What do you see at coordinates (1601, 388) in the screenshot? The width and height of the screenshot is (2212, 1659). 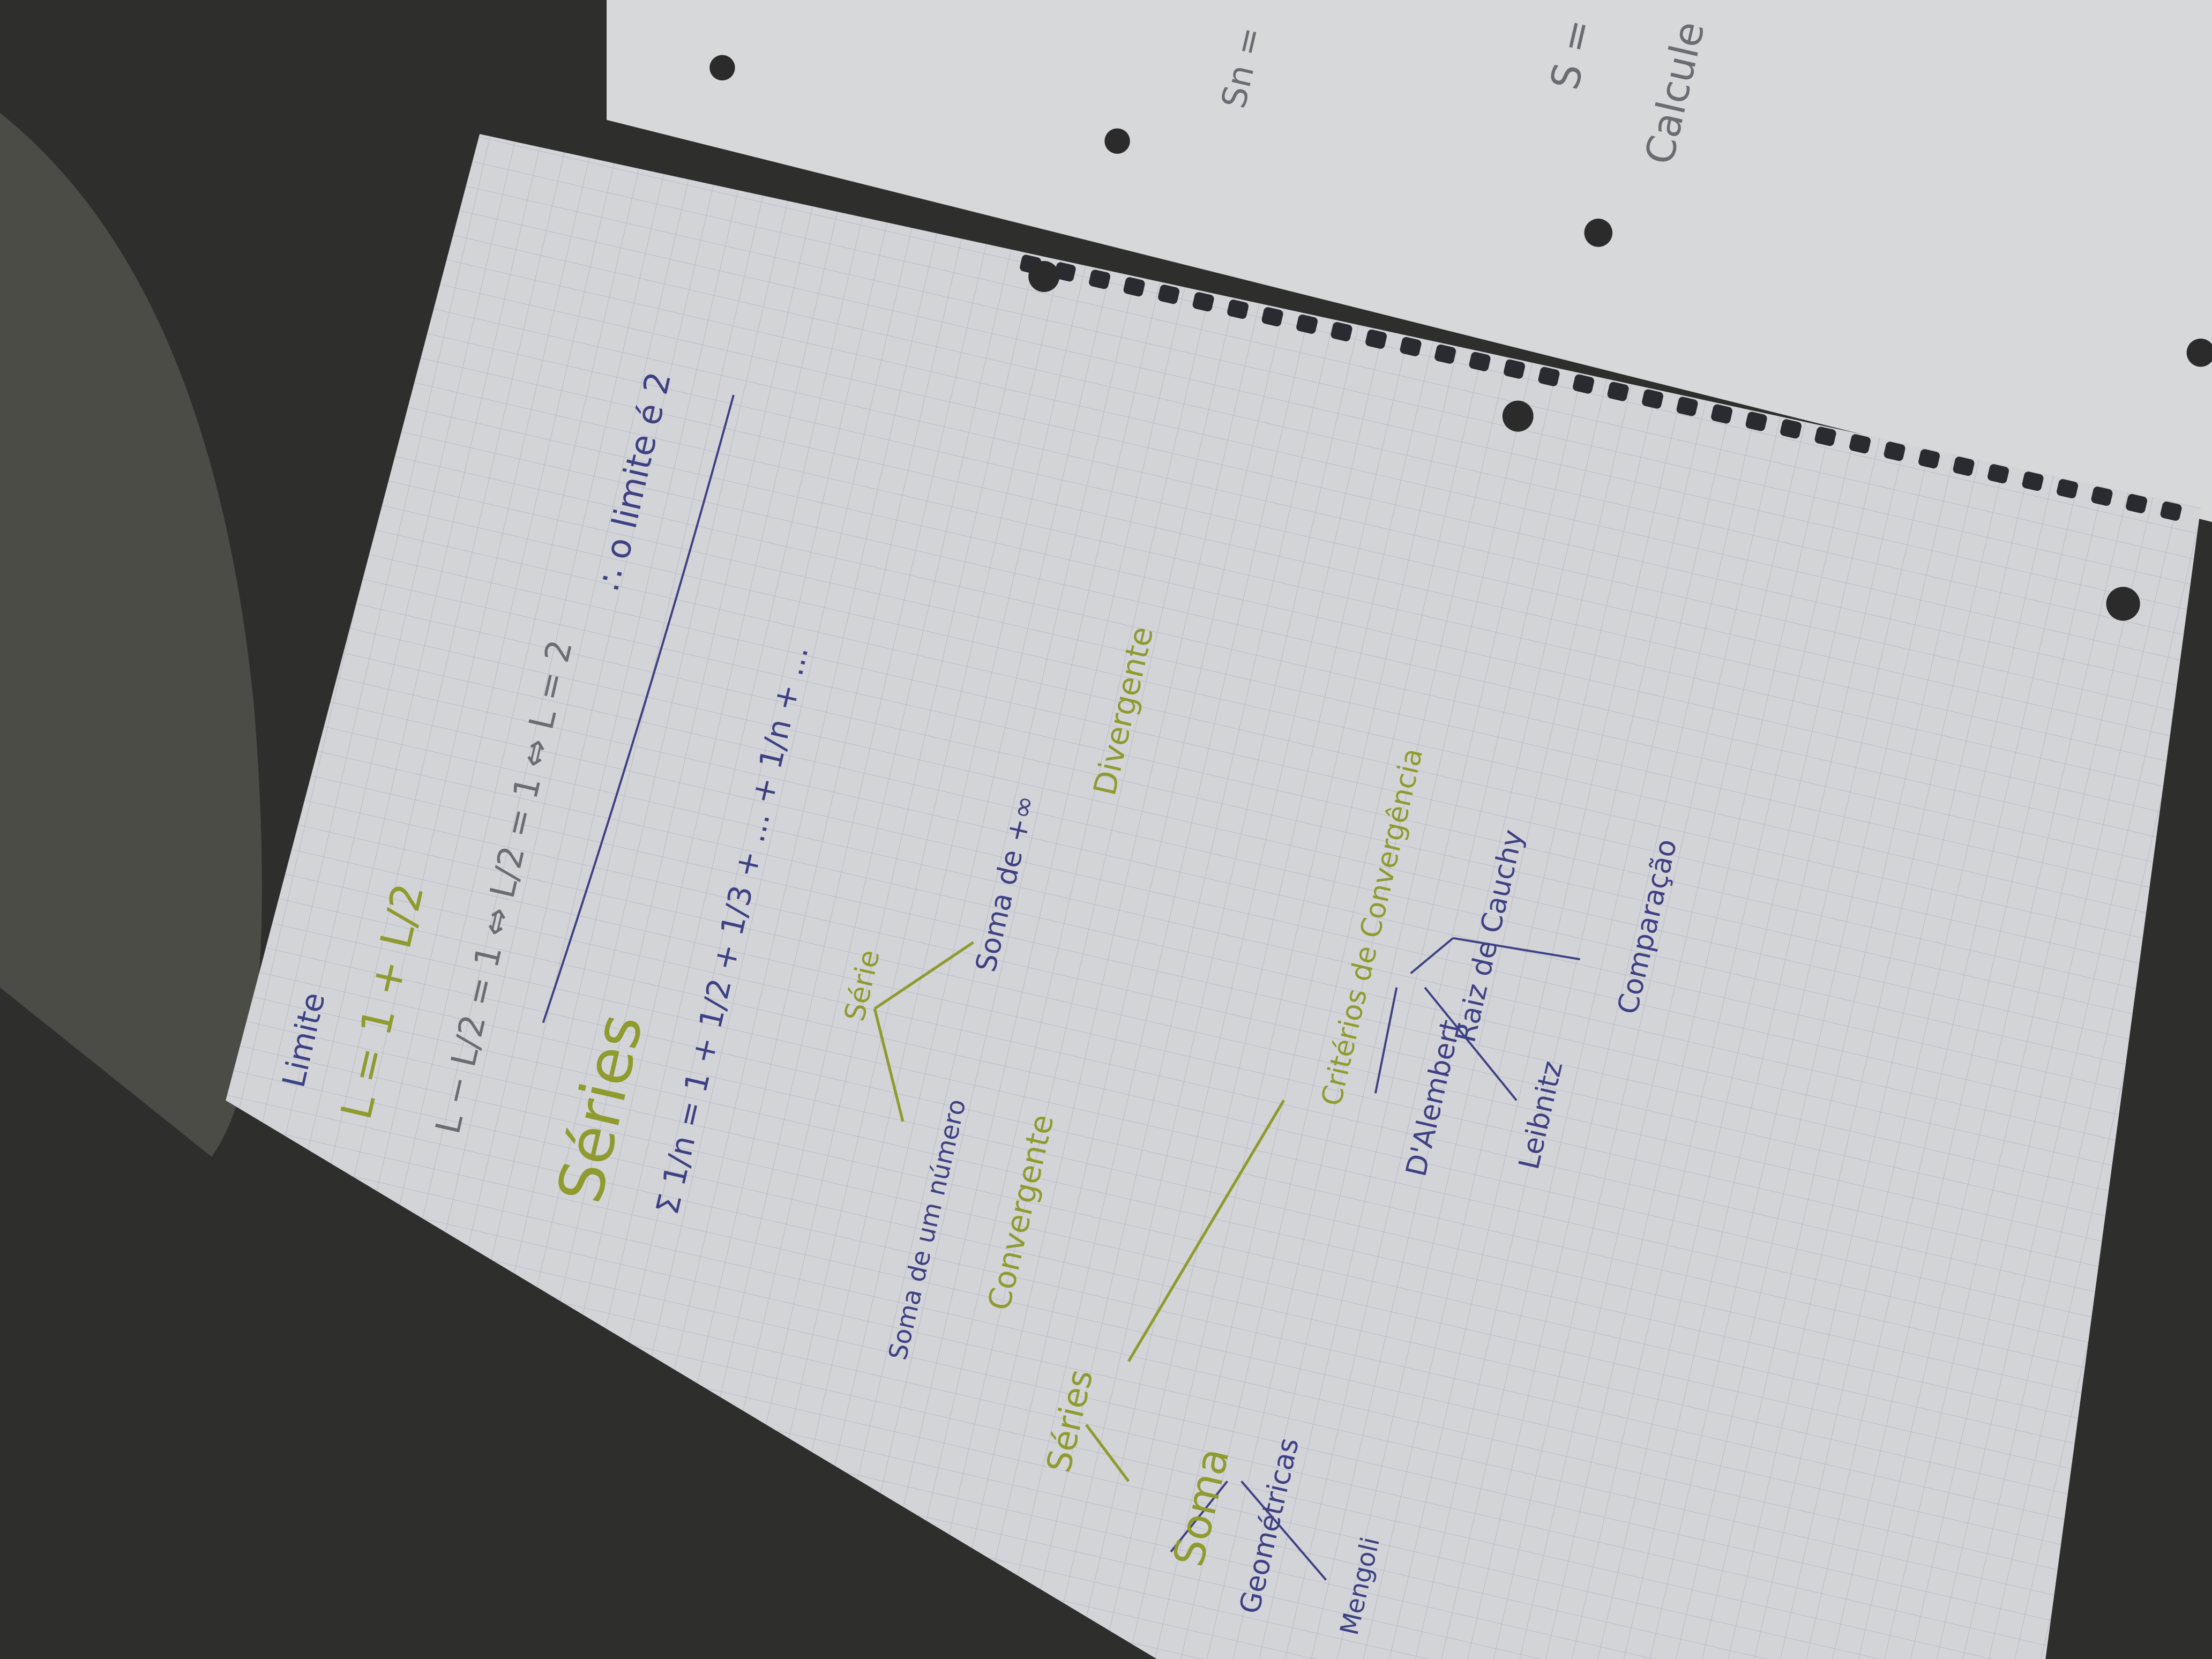 I see `spiral` at bounding box center [1601, 388].